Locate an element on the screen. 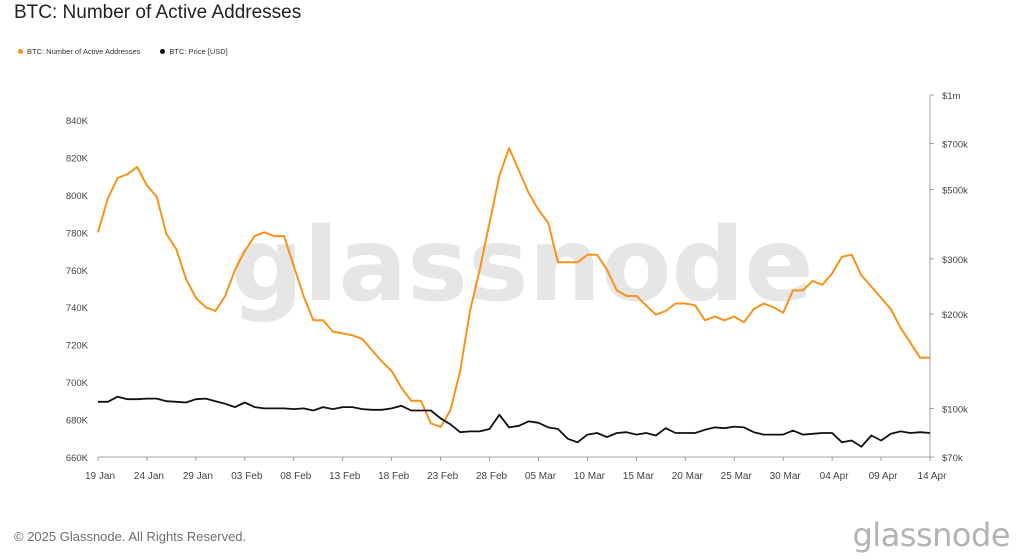 The width and height of the screenshot is (1024, 558). y-left-tick-label: 740K is located at coordinates (77, 308).